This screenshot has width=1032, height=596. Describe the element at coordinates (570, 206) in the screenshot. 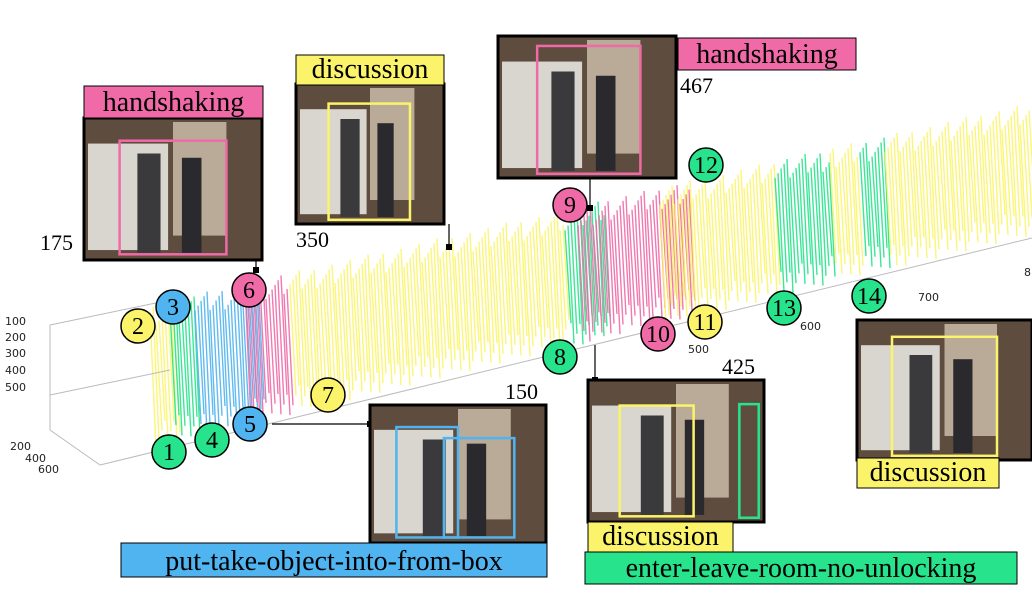

I see `track-id: 9` at that location.